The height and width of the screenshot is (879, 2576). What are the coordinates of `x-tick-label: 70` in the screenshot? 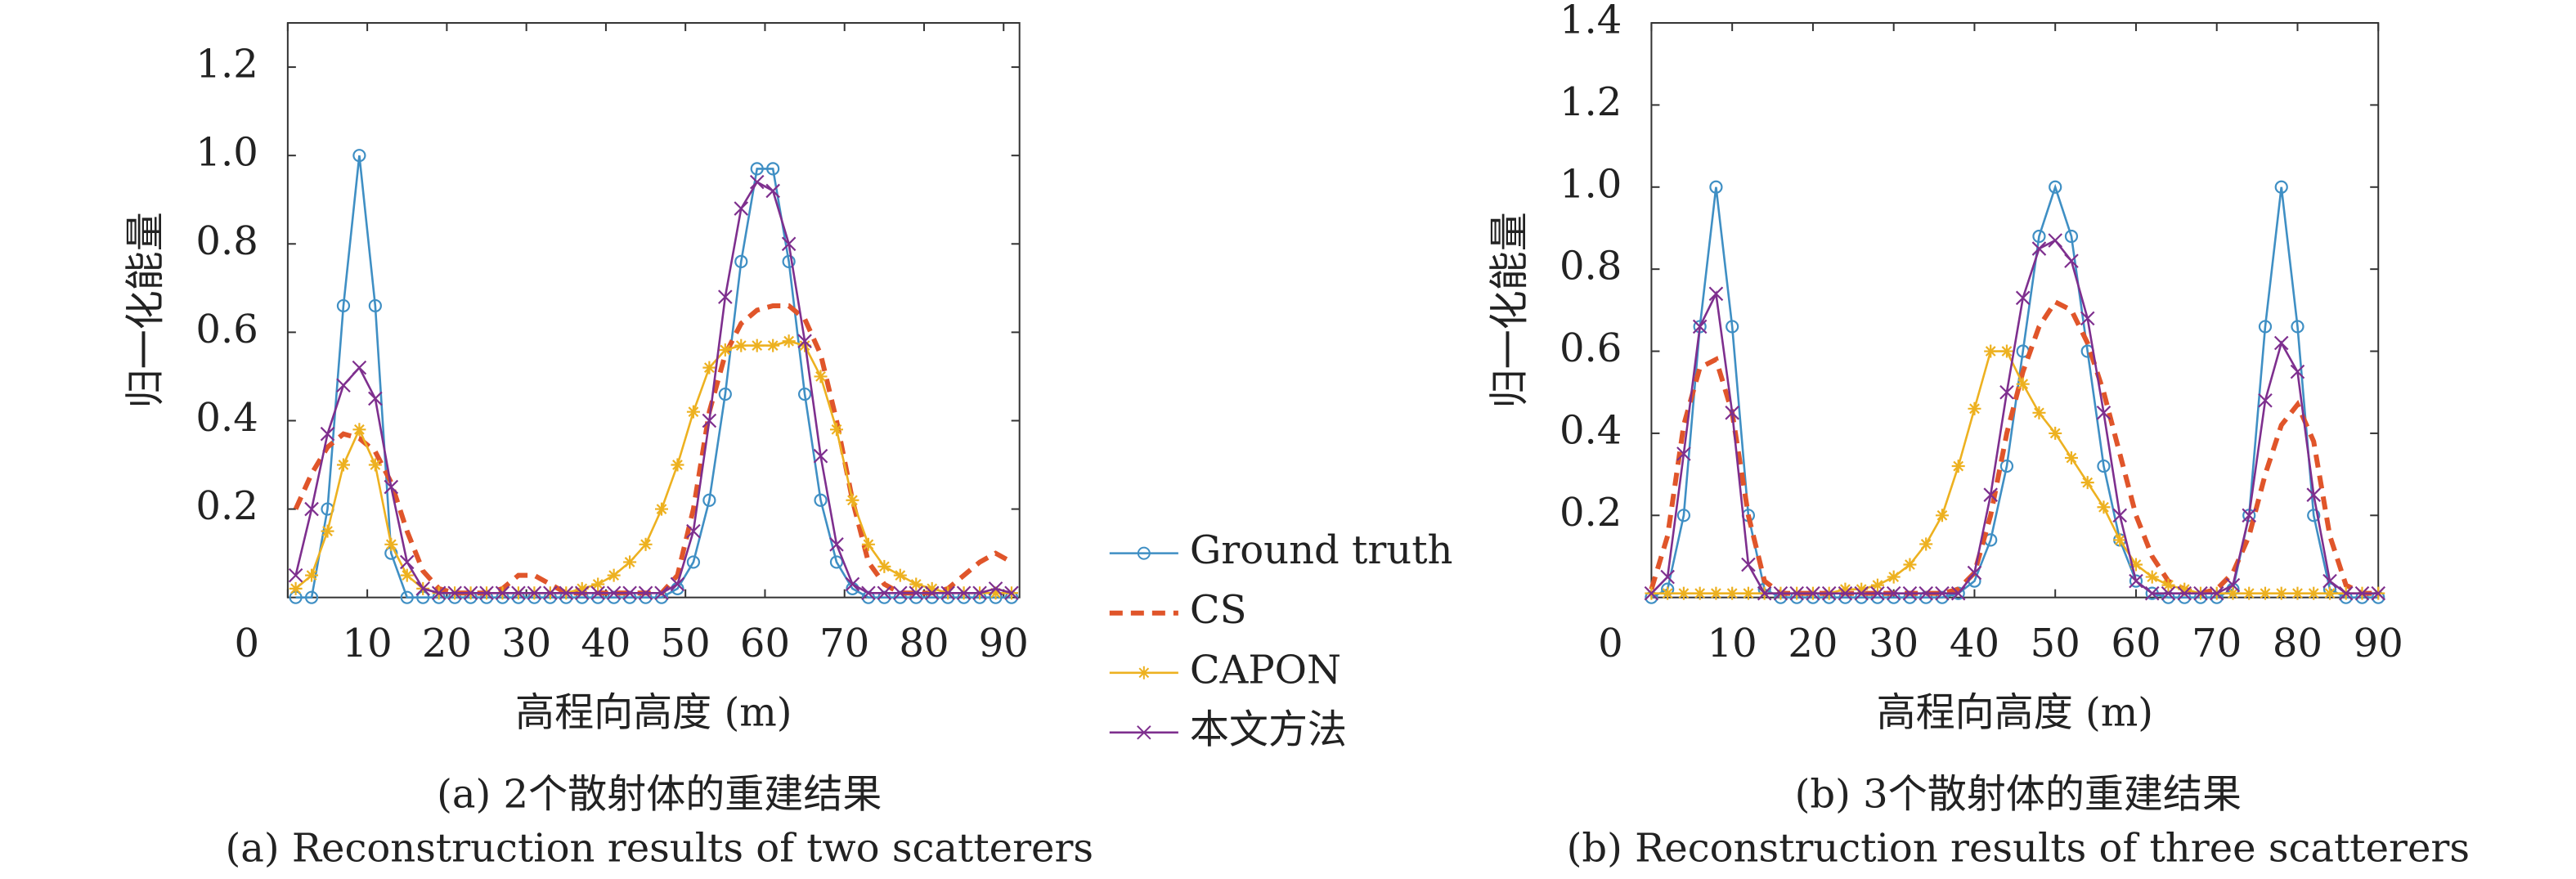 It's located at (844, 643).